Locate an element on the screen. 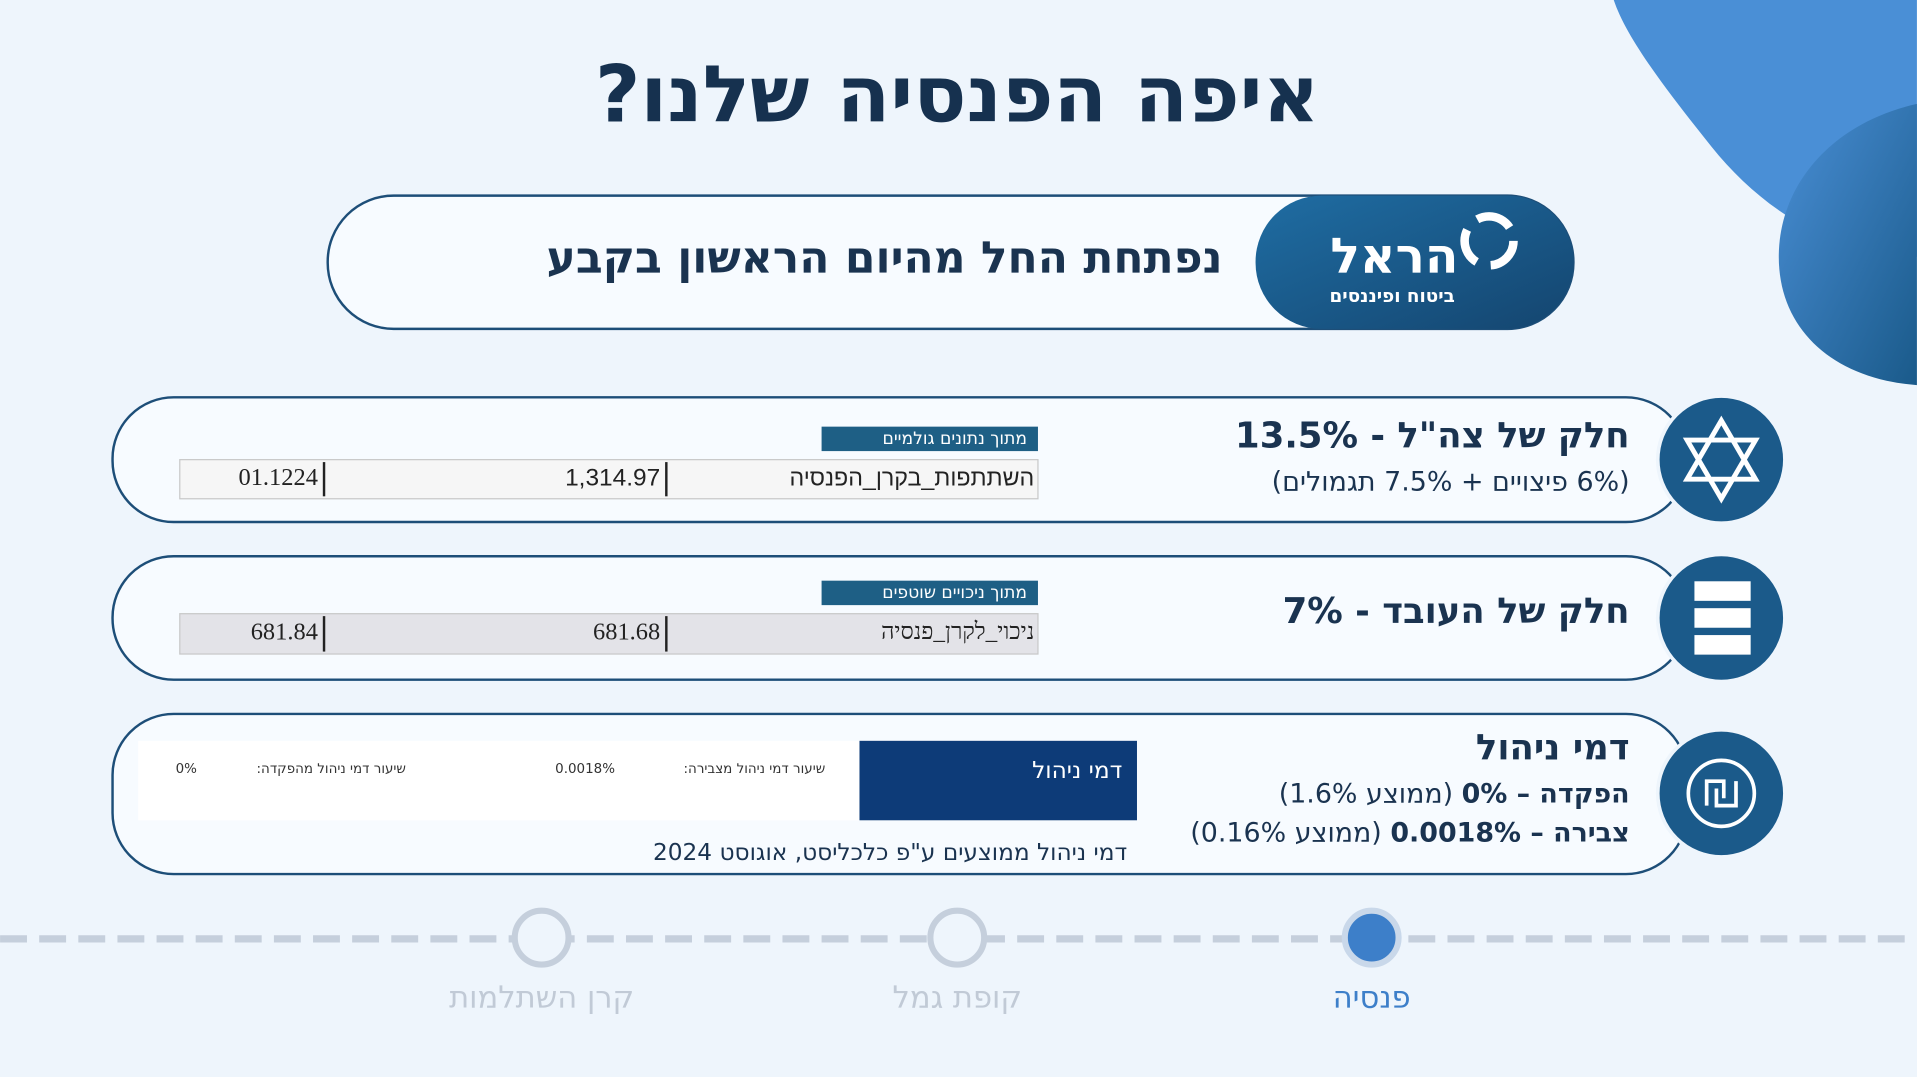  record-cell: השתתפות_בקרן_הפנסיה is located at coordinates (911, 477).